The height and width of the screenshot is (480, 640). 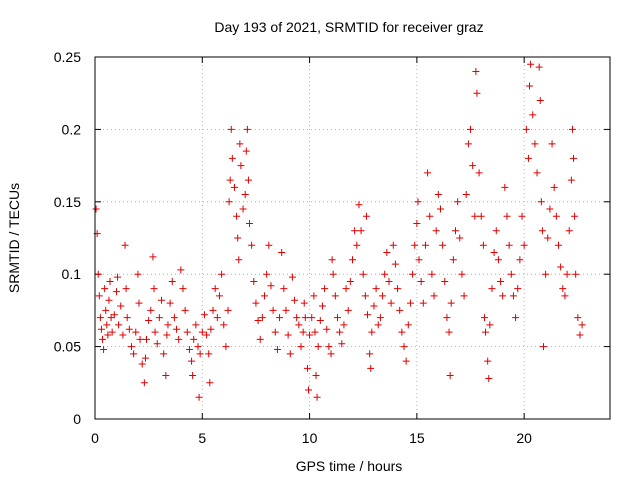 What do you see at coordinates (77, 419) in the screenshot?
I see `y-tick-label: 0` at bounding box center [77, 419].